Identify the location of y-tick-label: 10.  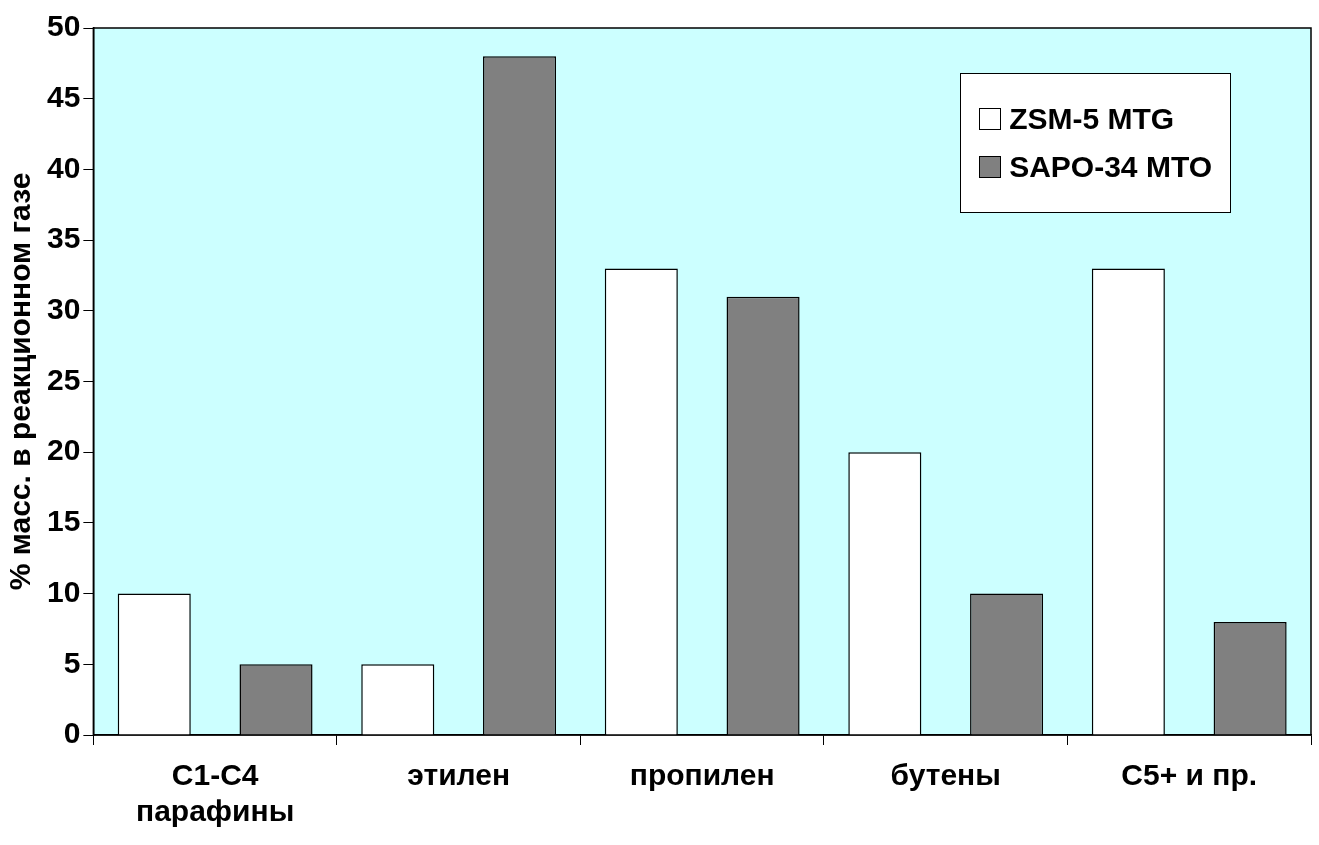
(63, 591).